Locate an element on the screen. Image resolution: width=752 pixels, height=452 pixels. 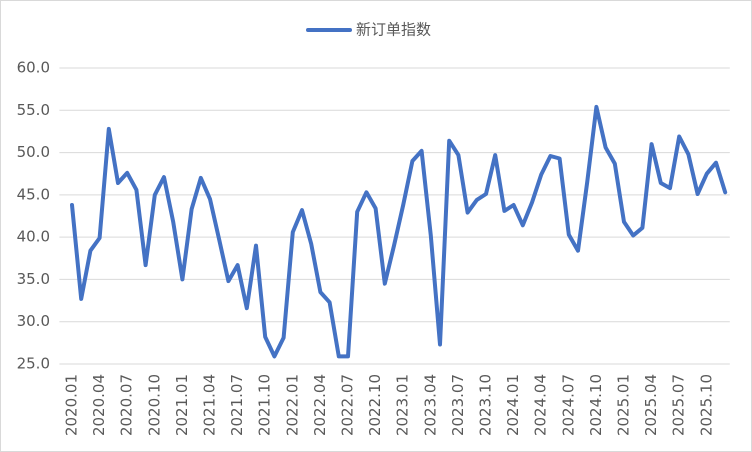
x-tick-label: 2020.10 is located at coordinates (154, 405).